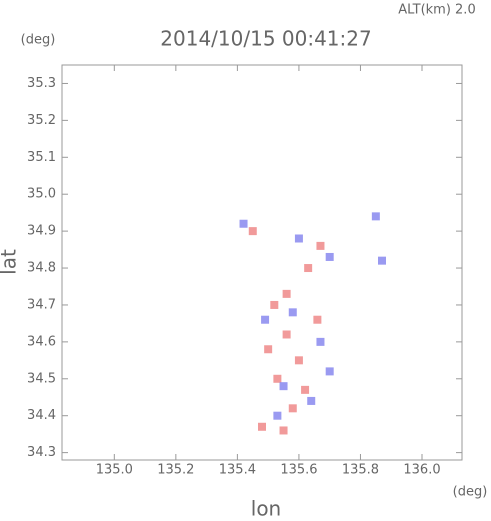  What do you see at coordinates (41, 378) in the screenshot?
I see `y-tick-label: 34.5` at bounding box center [41, 378].